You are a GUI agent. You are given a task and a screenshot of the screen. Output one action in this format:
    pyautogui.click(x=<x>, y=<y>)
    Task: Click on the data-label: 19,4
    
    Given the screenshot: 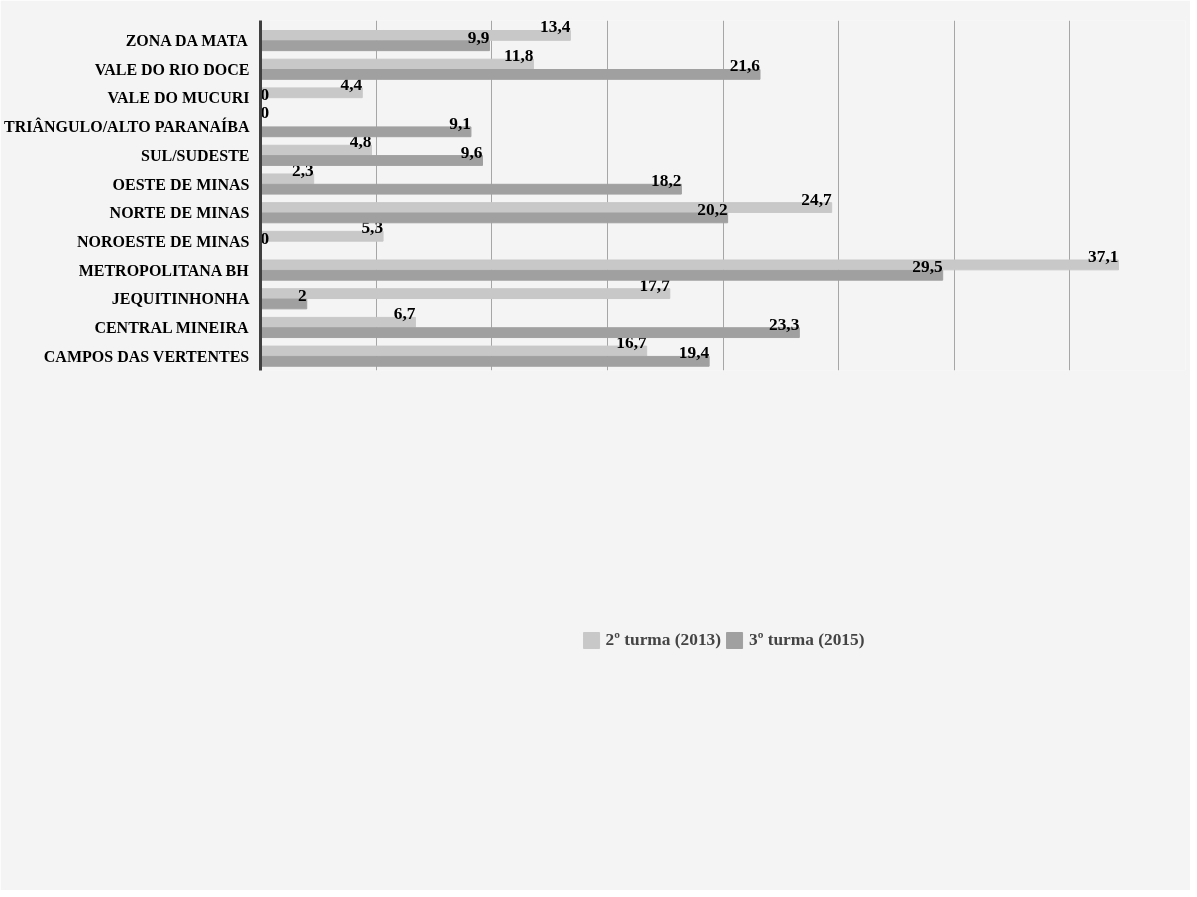 What is the action you would take?
    pyautogui.click(x=694, y=353)
    